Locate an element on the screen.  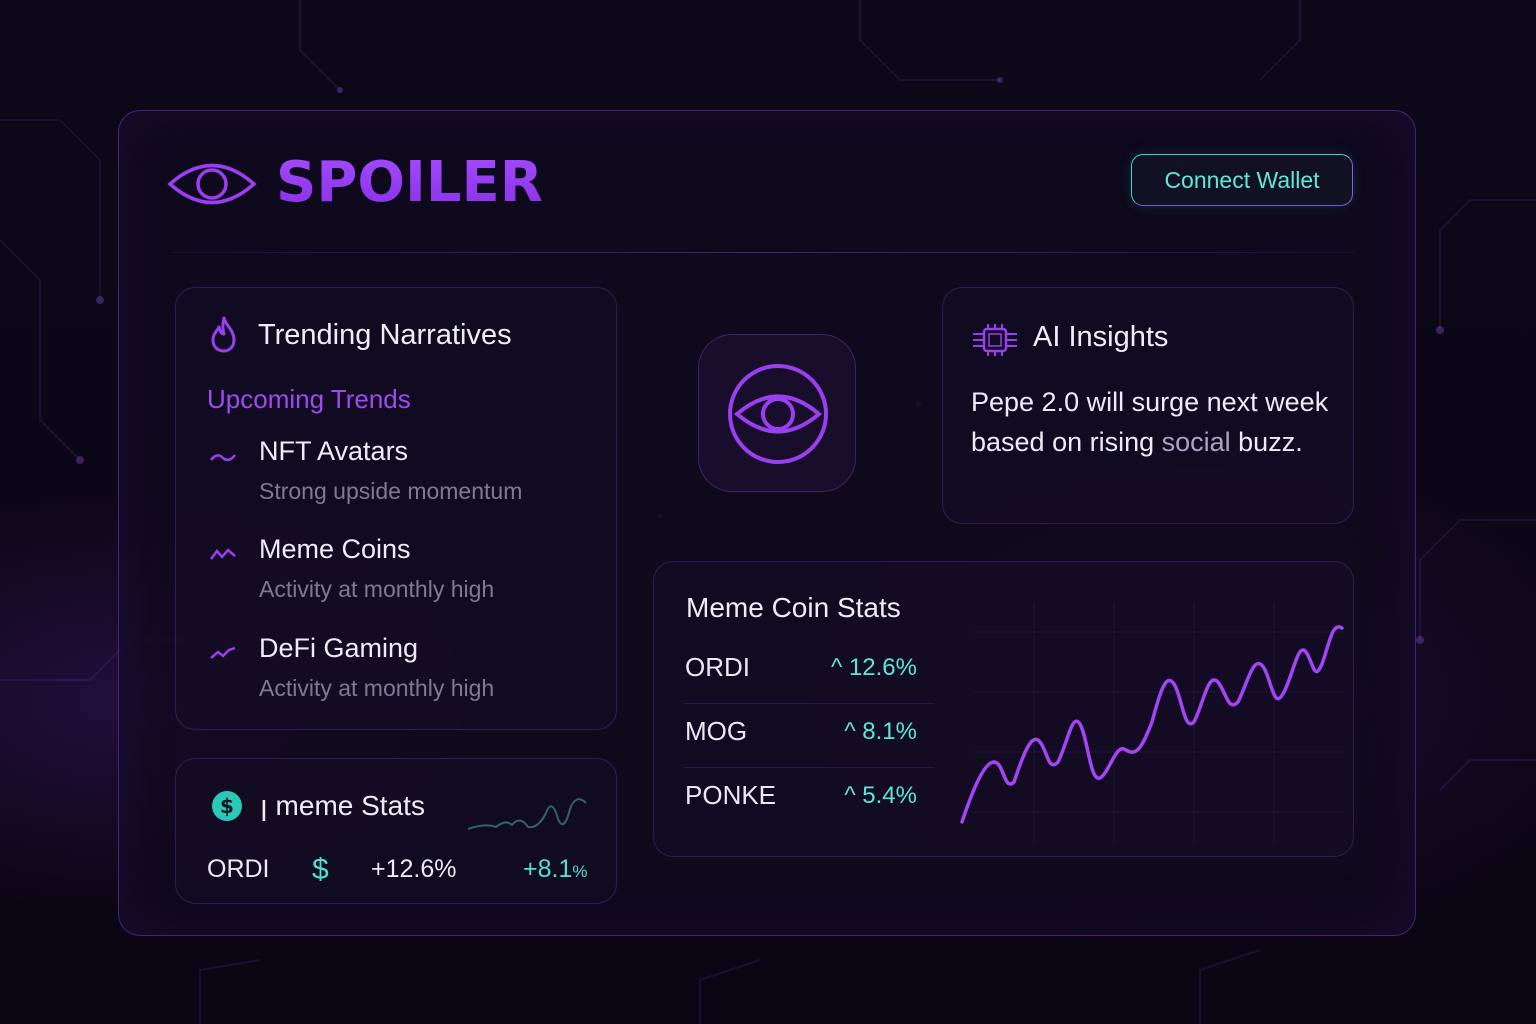
trend-item-title: Meme Coins is located at coordinates (335, 549).